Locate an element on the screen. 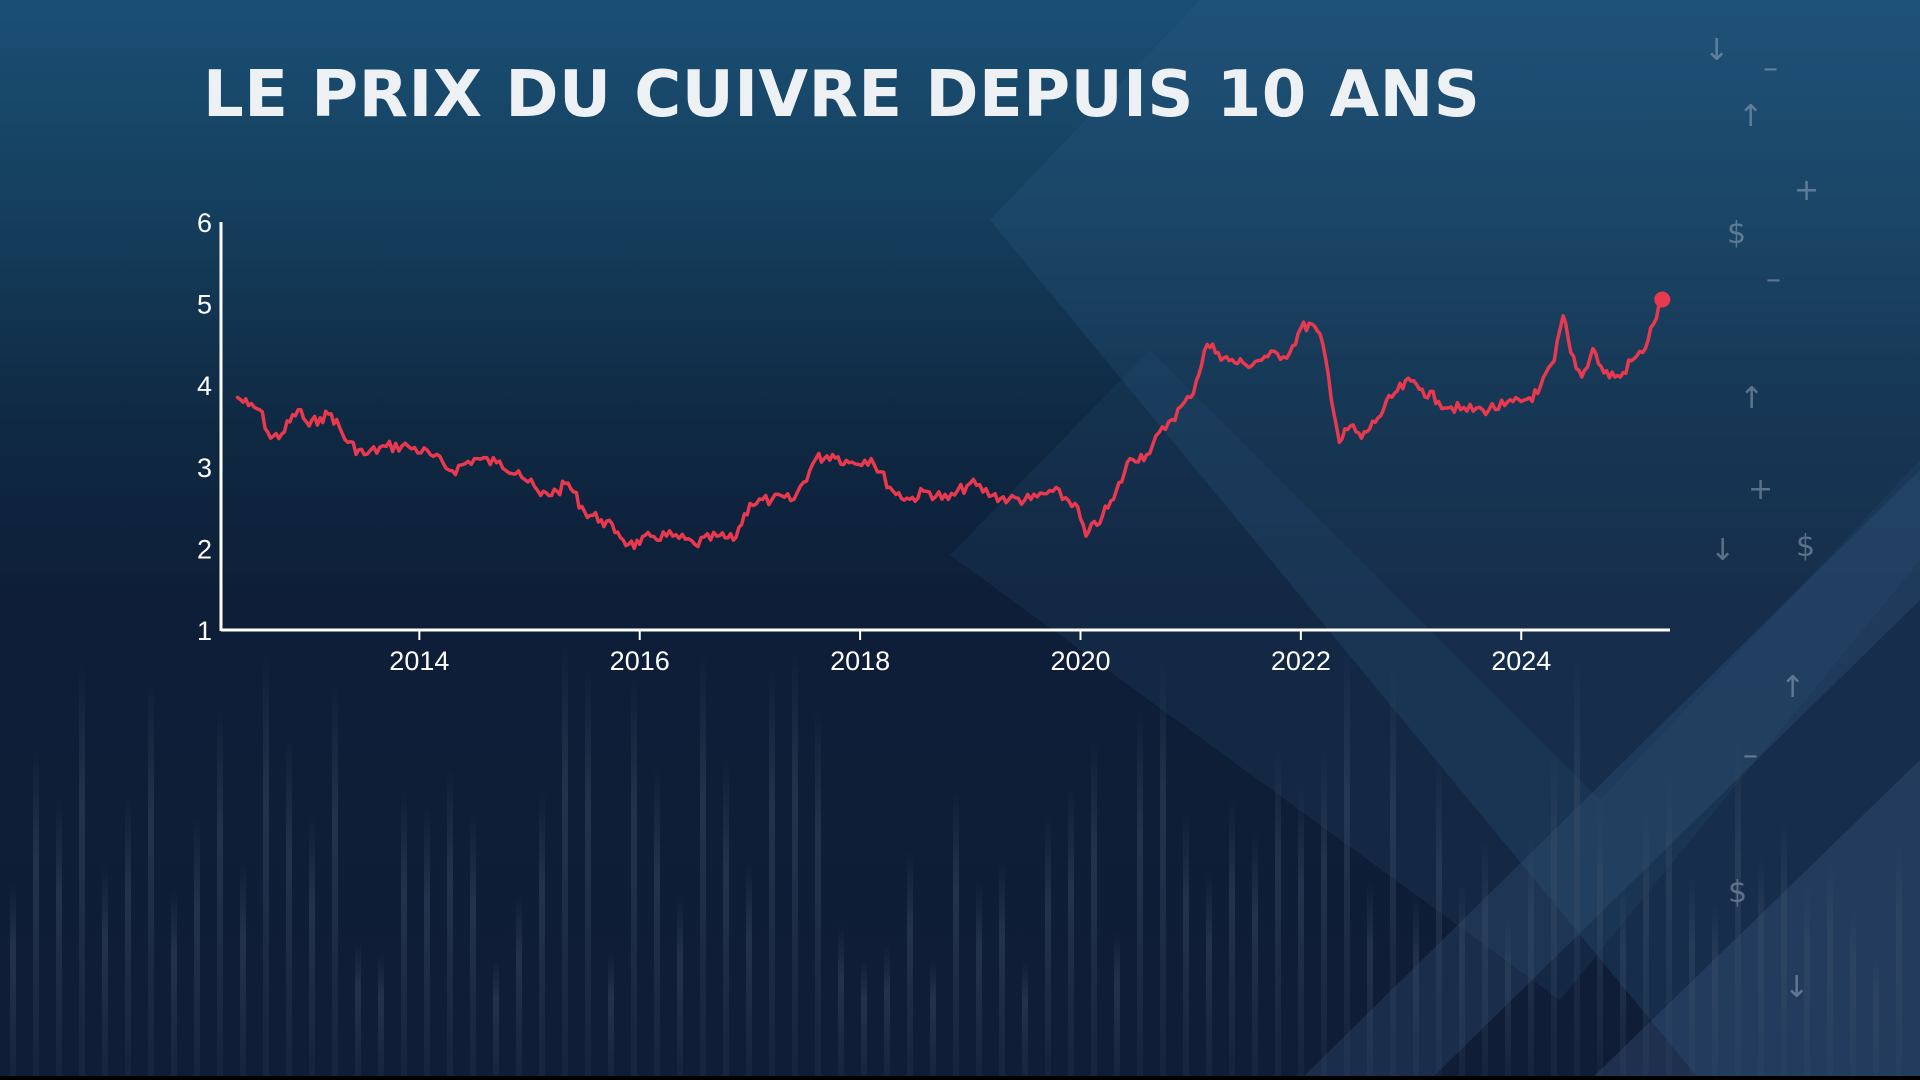 This screenshot has width=1920, height=1080. background-symbols: ↓–↑+$–↑+↓ $↑–$↓ is located at coordinates (1761, 519).